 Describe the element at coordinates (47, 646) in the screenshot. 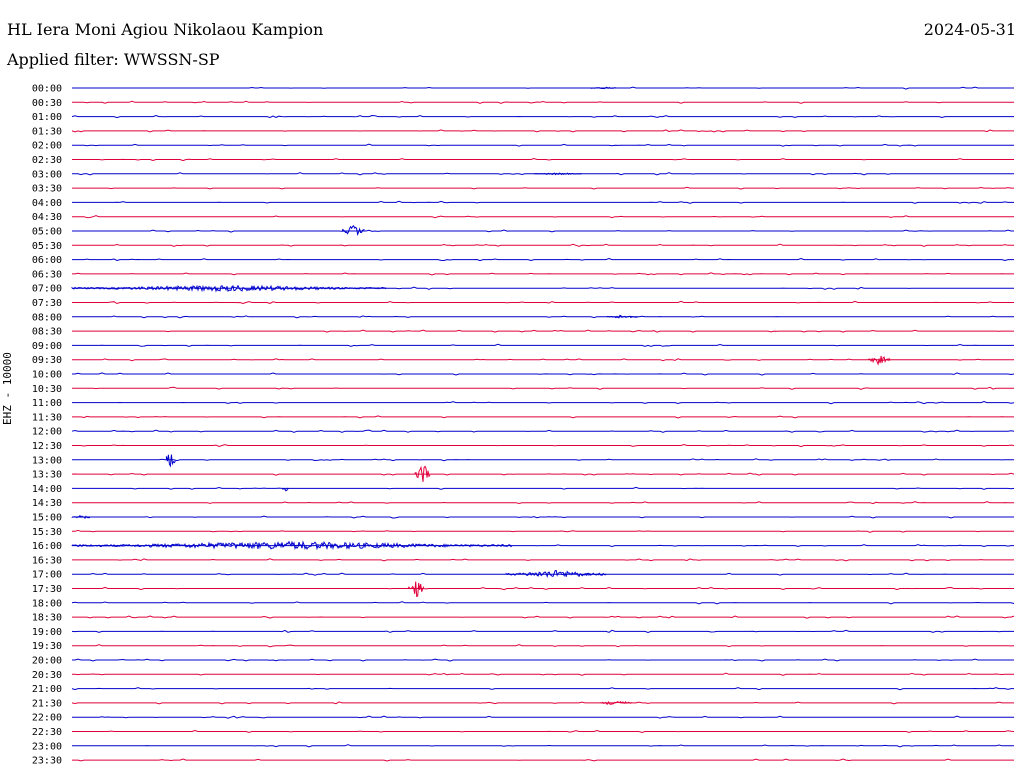

I see `row-time-label: 19:30` at that location.